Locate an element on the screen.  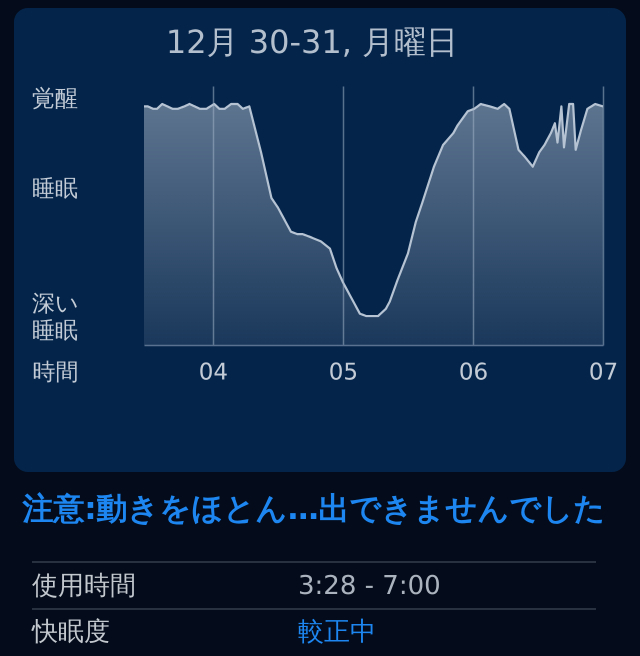
x-axis-title: 時間 is located at coordinates (55, 373).